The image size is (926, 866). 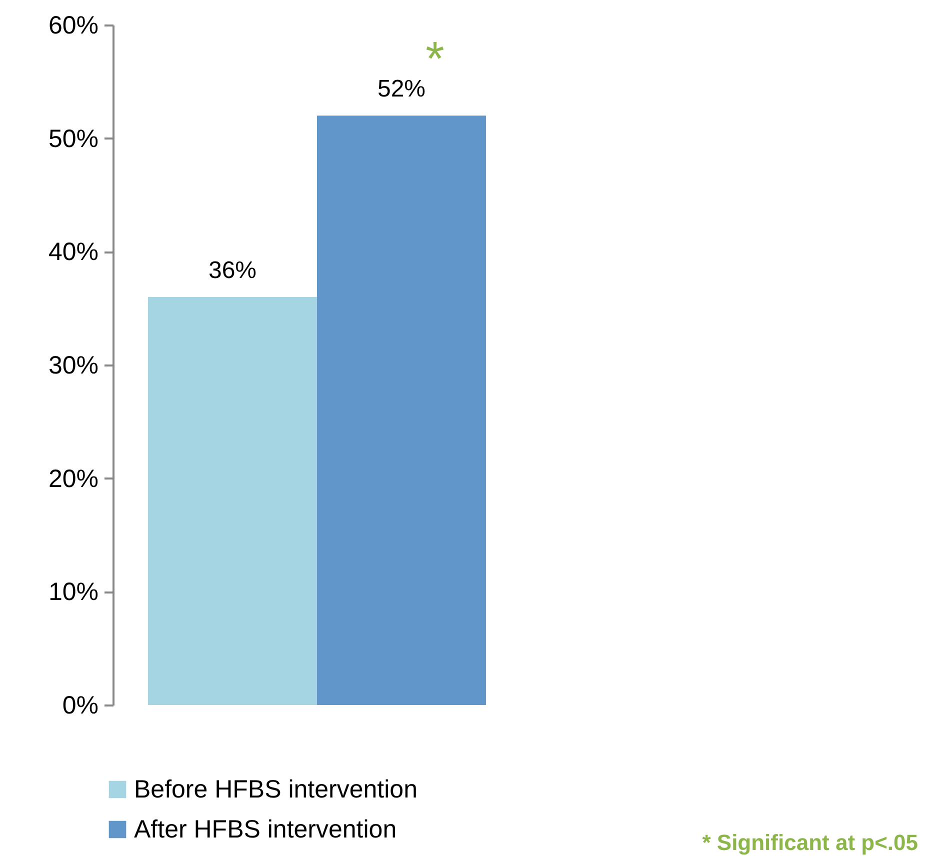 What do you see at coordinates (73, 138) in the screenshot?
I see `y-tick-label: 50%` at bounding box center [73, 138].